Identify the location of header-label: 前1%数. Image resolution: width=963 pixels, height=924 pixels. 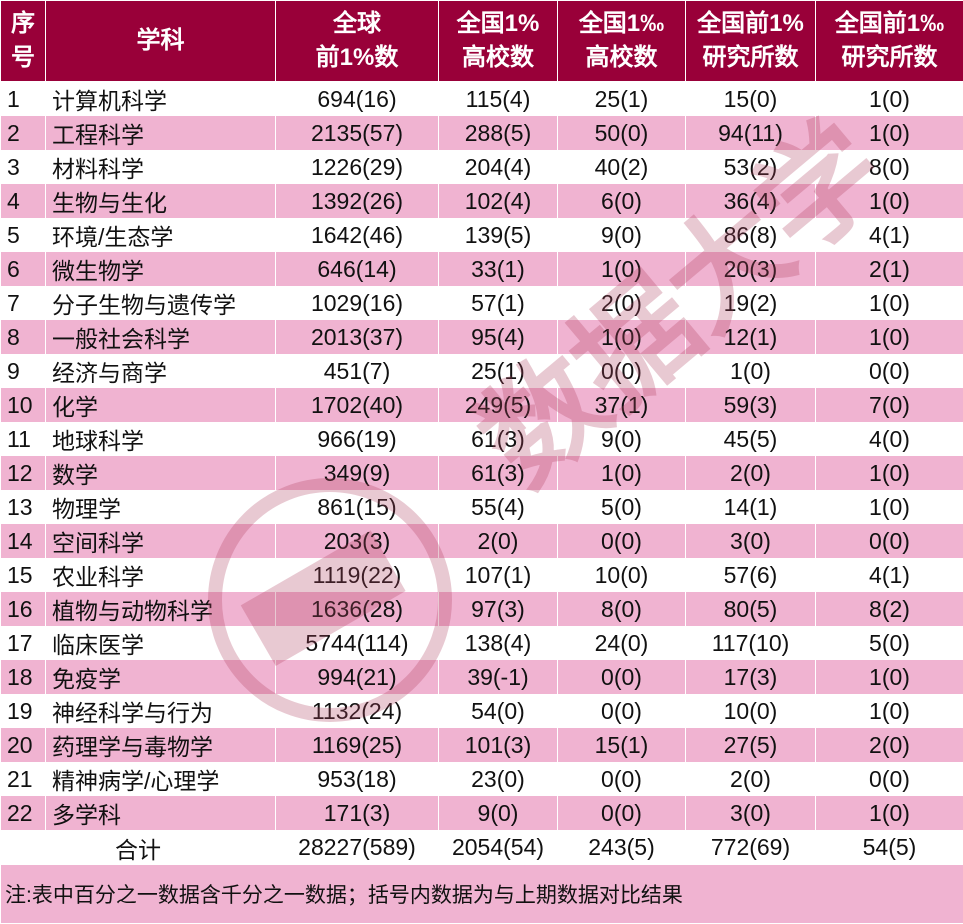
(357, 57).